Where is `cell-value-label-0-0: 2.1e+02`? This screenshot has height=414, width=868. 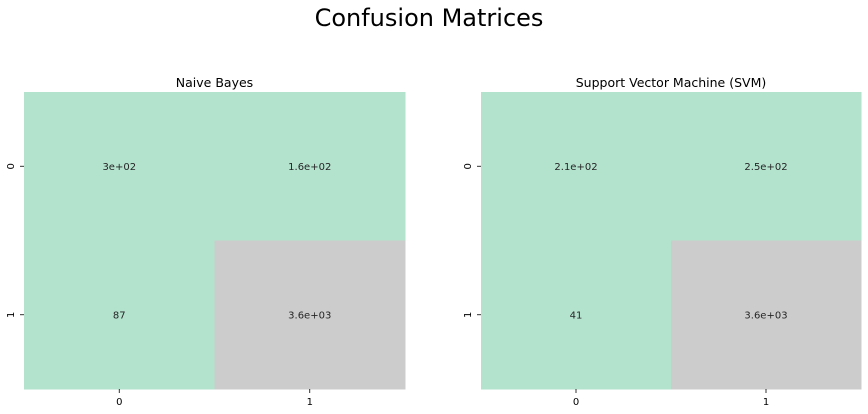 cell-value-label-0-0: 2.1e+02 is located at coordinates (575, 167).